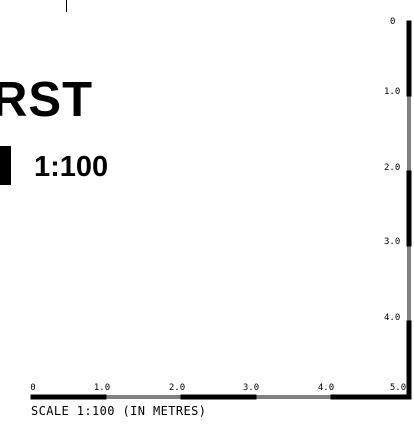 This screenshot has height=428, width=414. I want to click on v-scale-label-2: 2.0, so click(392, 168).